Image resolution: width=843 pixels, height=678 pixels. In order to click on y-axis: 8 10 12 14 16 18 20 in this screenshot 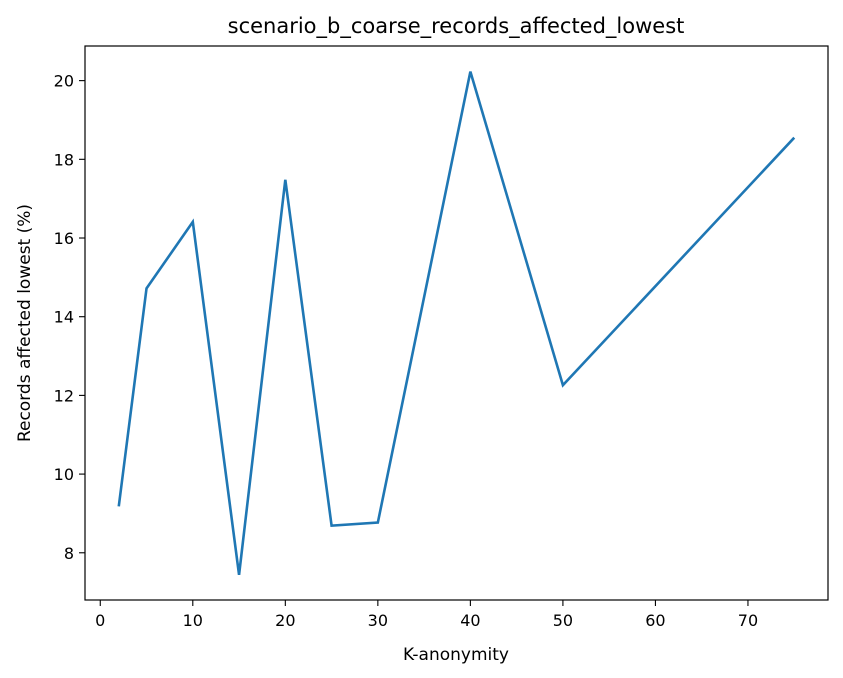, I will do `click(69, 317)`.